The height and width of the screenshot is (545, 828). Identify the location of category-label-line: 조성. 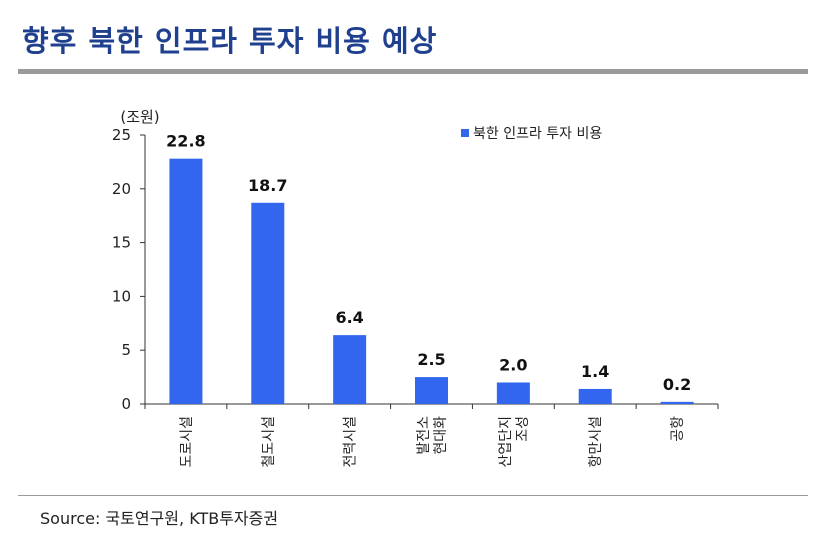
(523, 429).